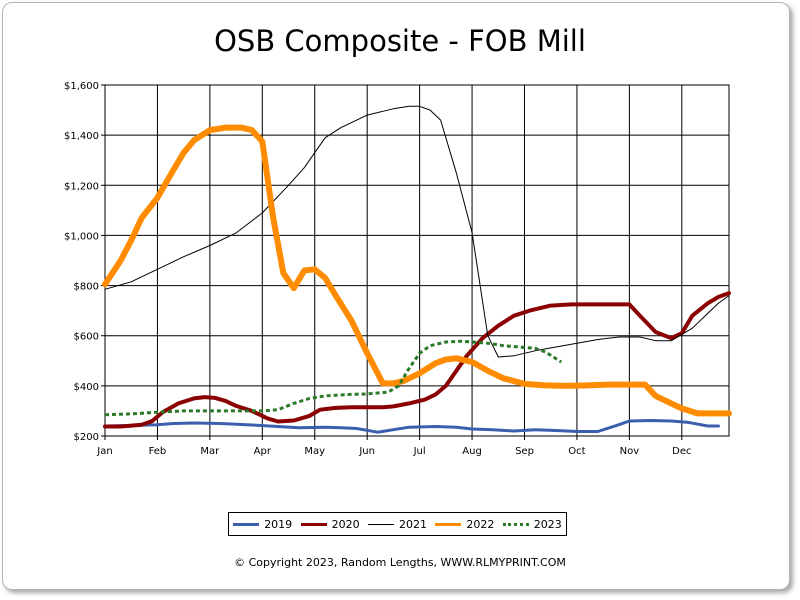  I want to click on y-tick-label: $600, so click(86, 337).